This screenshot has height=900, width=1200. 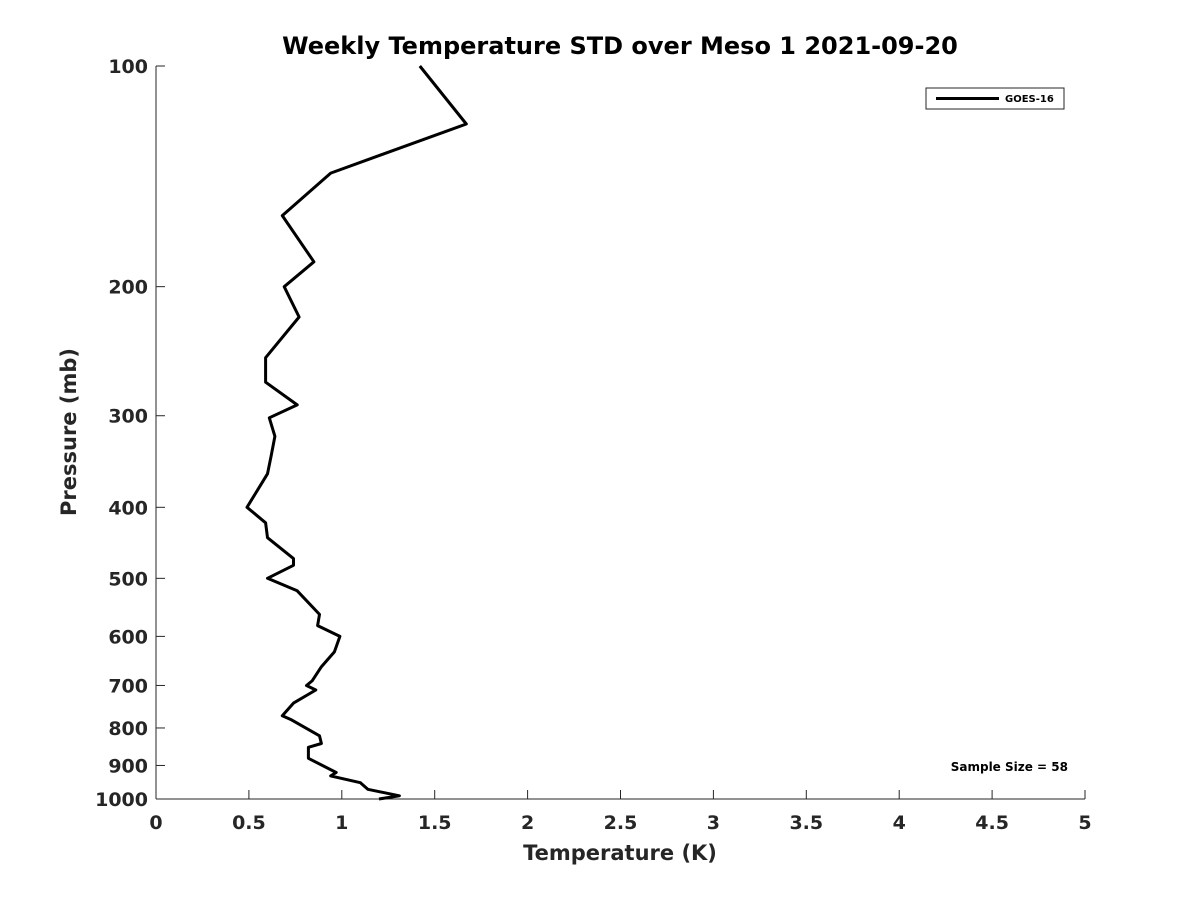 What do you see at coordinates (806, 823) in the screenshot?
I see `x-tick-label: 3.5` at bounding box center [806, 823].